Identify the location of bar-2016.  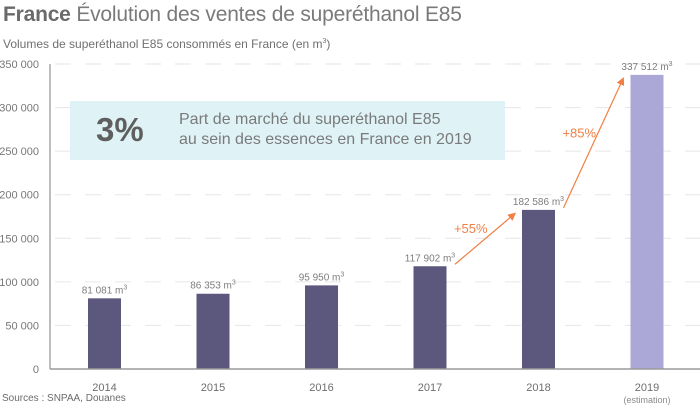
(321, 327).